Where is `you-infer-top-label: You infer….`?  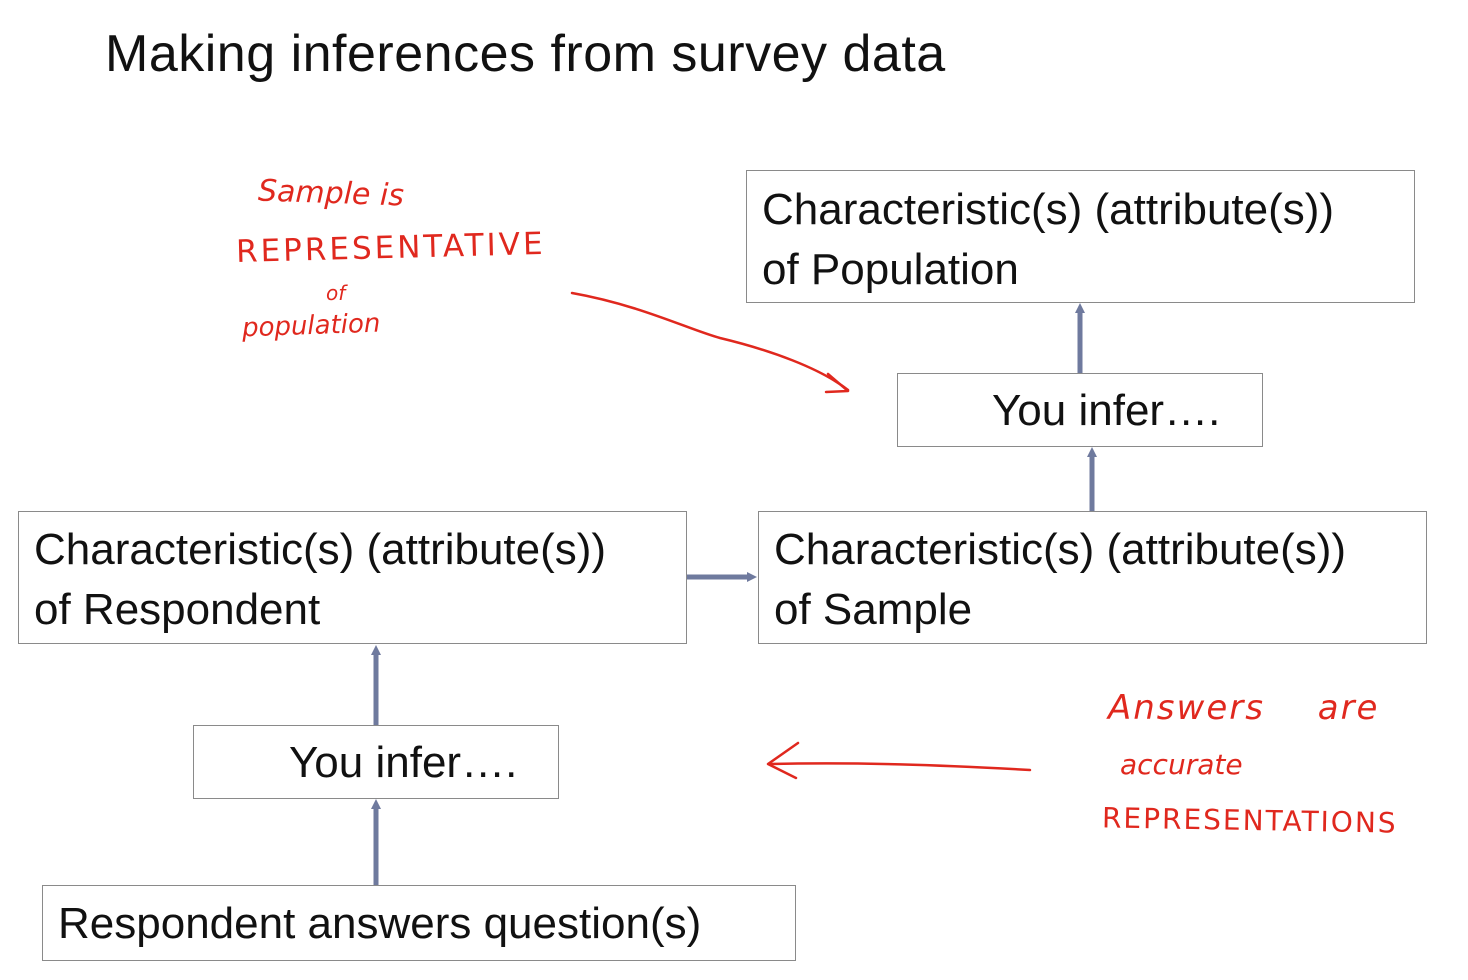
you-infer-top-label: You infer…. is located at coordinates (1106, 410).